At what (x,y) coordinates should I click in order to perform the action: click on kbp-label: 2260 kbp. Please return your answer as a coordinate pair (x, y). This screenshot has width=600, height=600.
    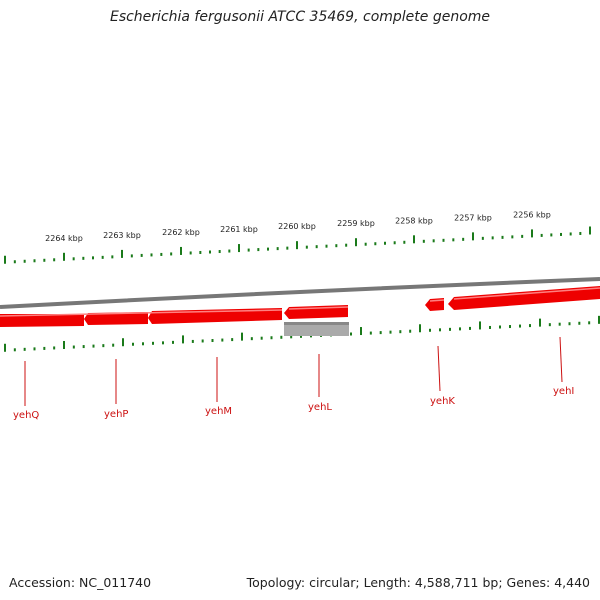
    Looking at the image, I should click on (297, 226).